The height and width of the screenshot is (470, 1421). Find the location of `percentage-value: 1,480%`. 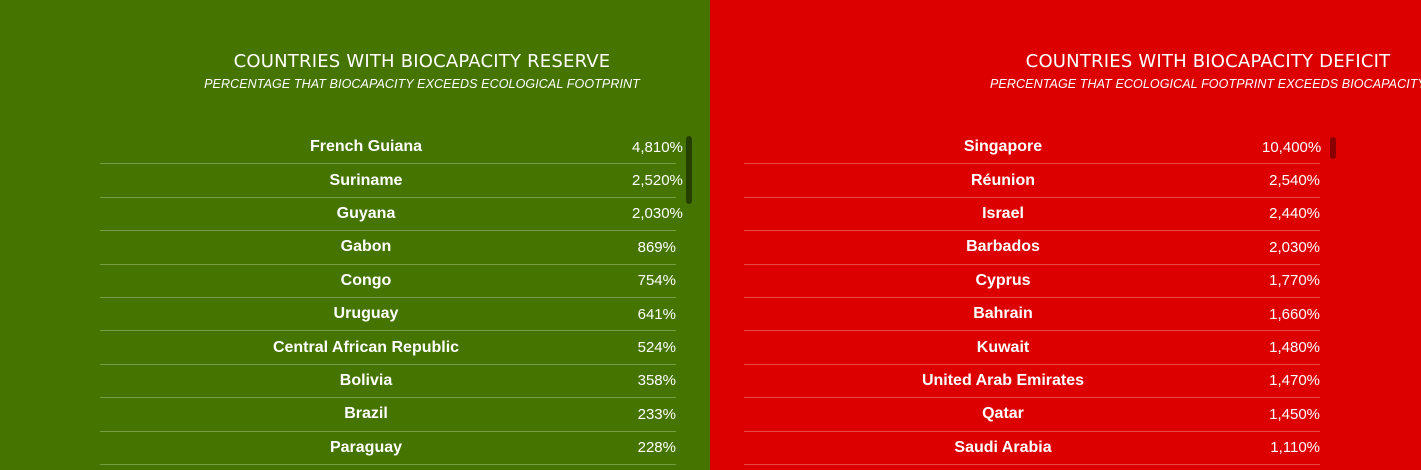

percentage-value: 1,480% is located at coordinates (1294, 348).